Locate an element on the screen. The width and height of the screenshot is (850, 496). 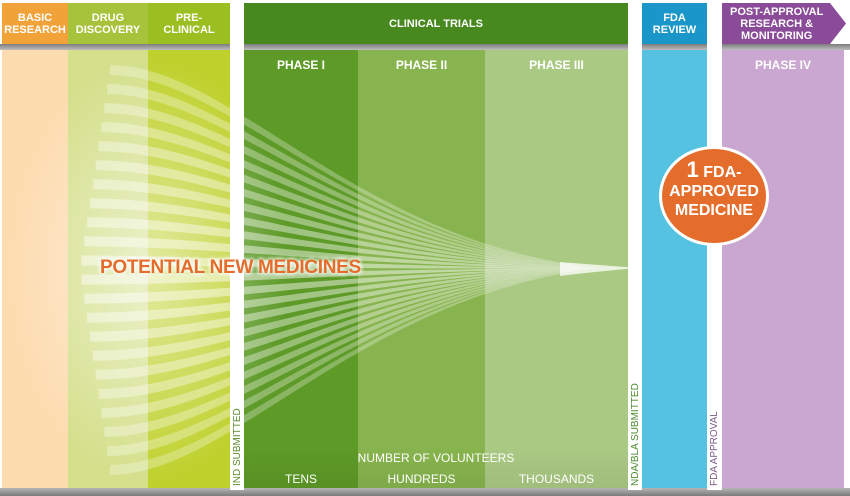
drug-discovery-header: DRUG DISCOVERY is located at coordinates (108, 23).